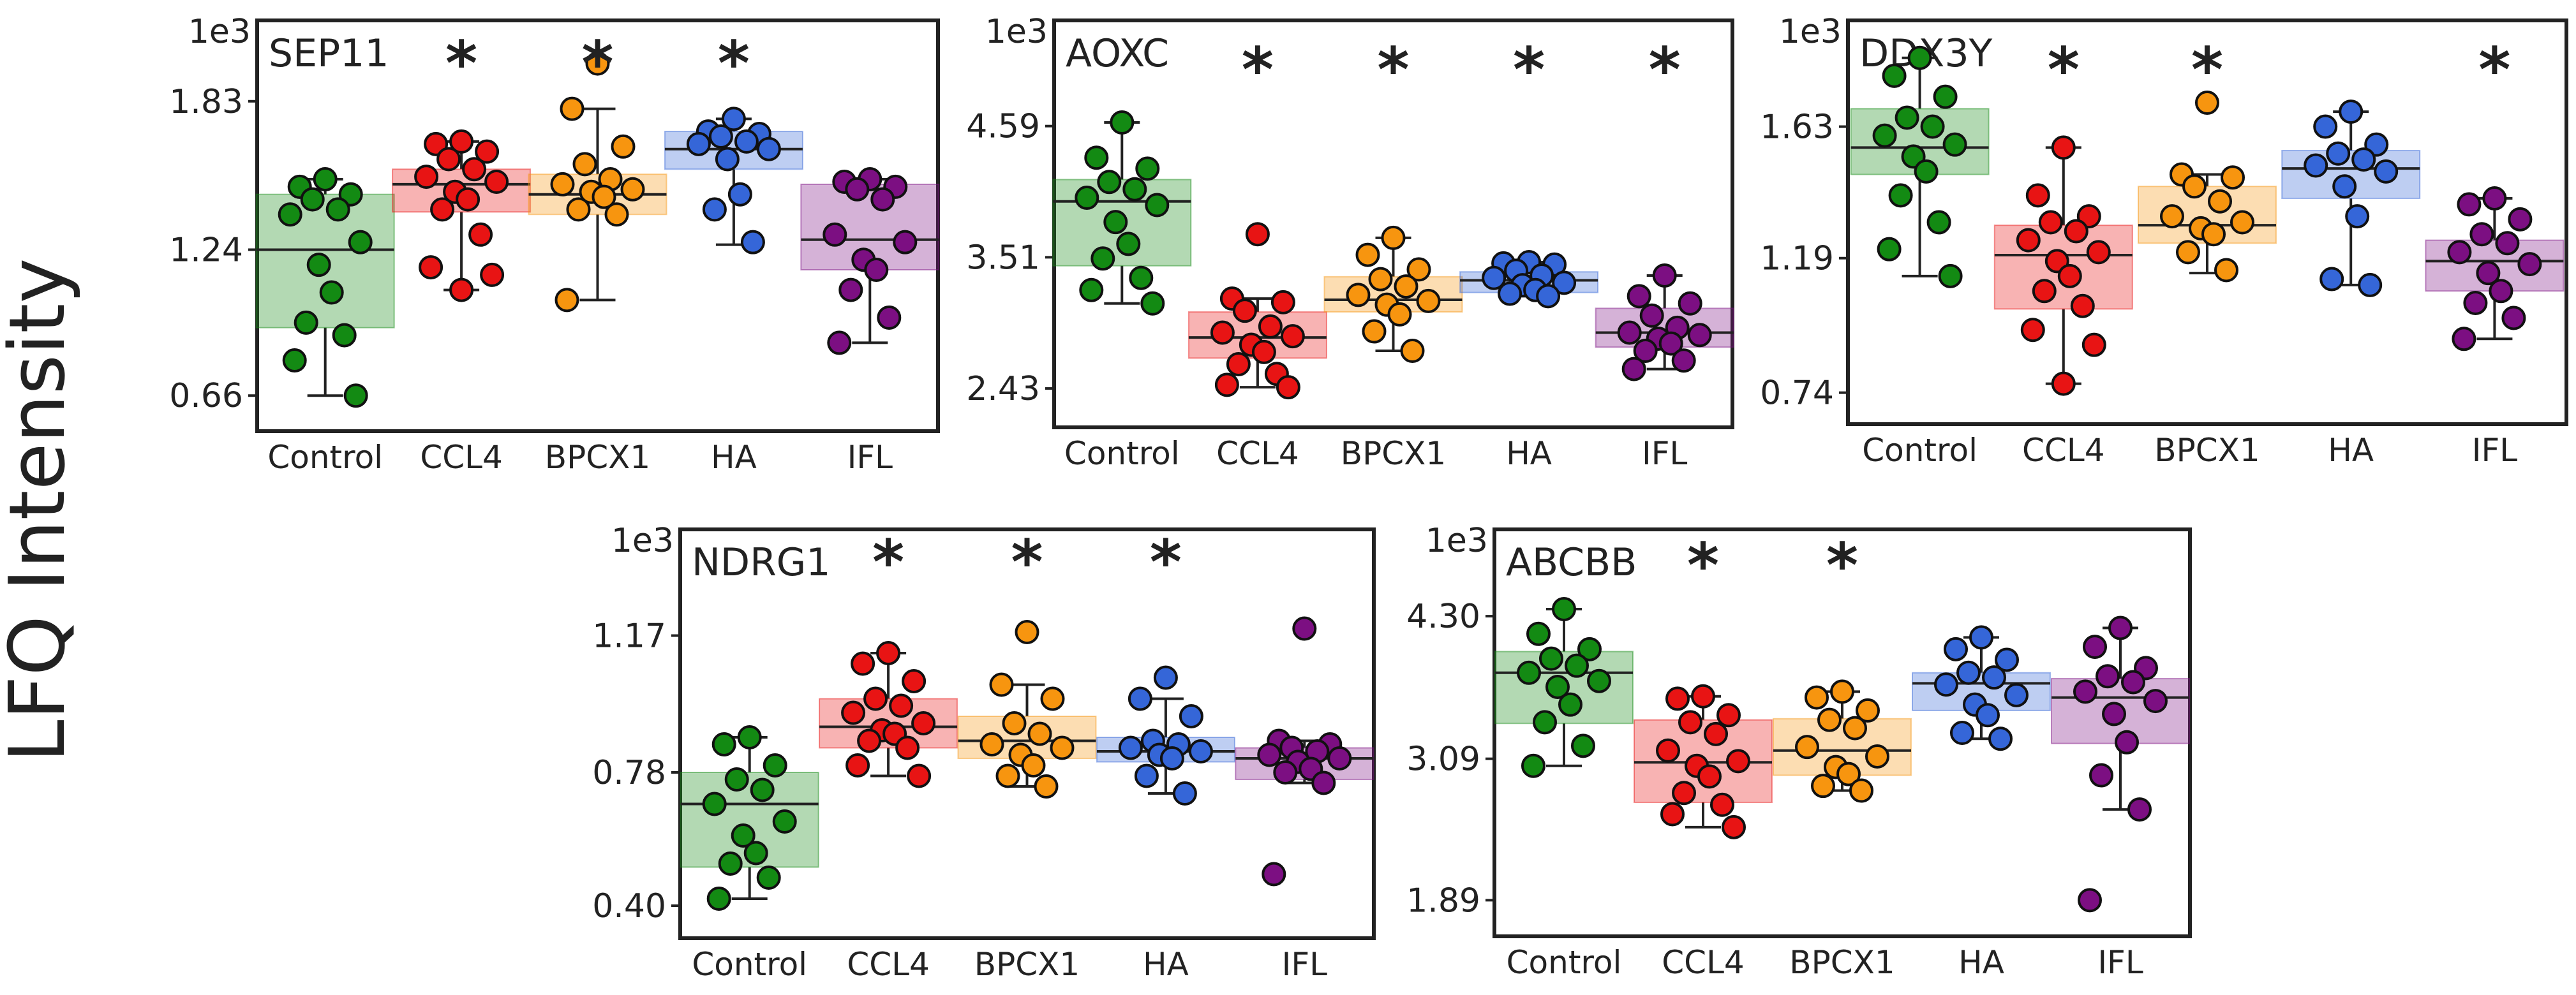 The height and width of the screenshot is (995, 2576). I want to click on panel-frame, so click(1842, 732).